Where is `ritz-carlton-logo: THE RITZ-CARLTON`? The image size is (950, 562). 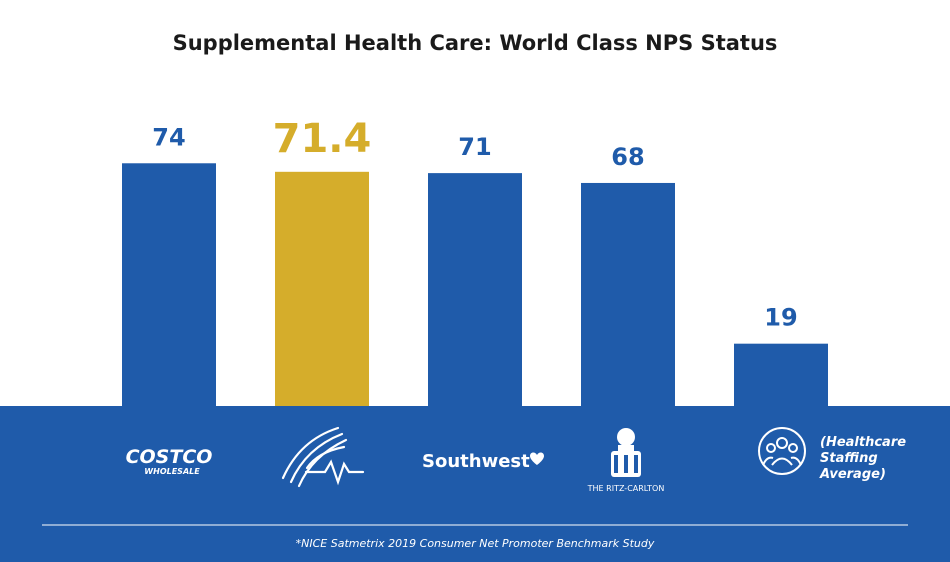 ritz-carlton-logo: THE RITZ-CARLTON is located at coordinates (626, 460).